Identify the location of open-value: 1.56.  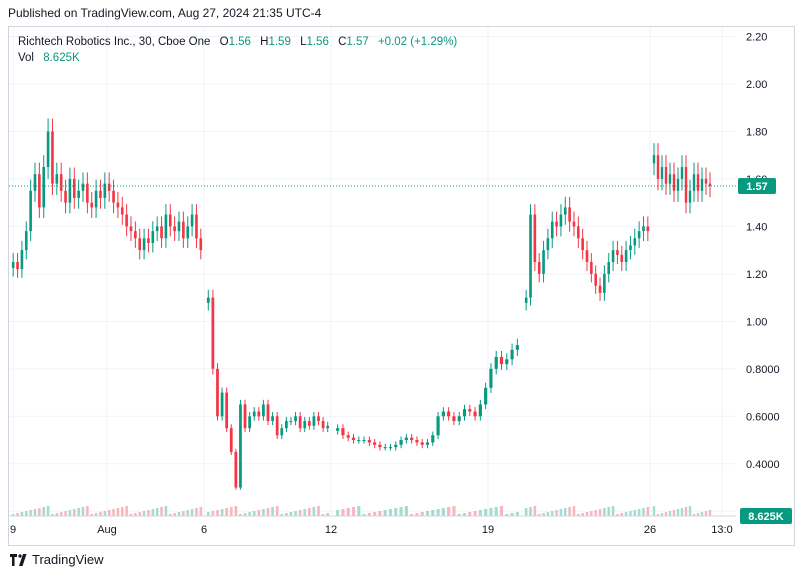
(239, 42).